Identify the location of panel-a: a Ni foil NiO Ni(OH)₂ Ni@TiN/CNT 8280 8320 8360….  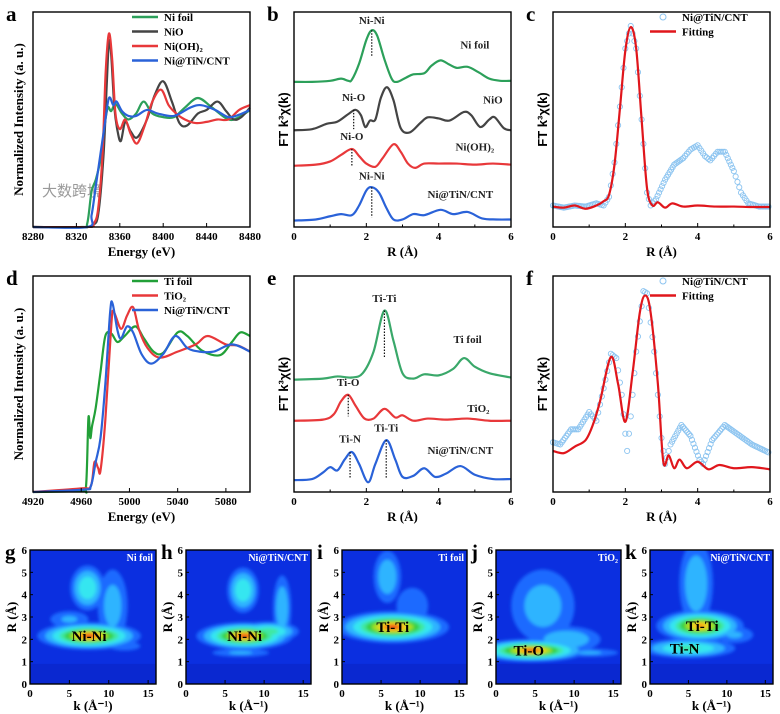
(134, 130).